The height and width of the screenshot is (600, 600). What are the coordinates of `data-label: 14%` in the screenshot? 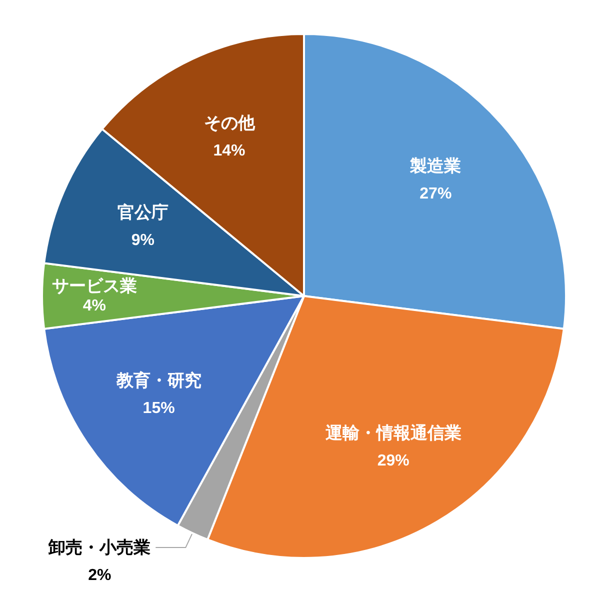 It's located at (229, 151).